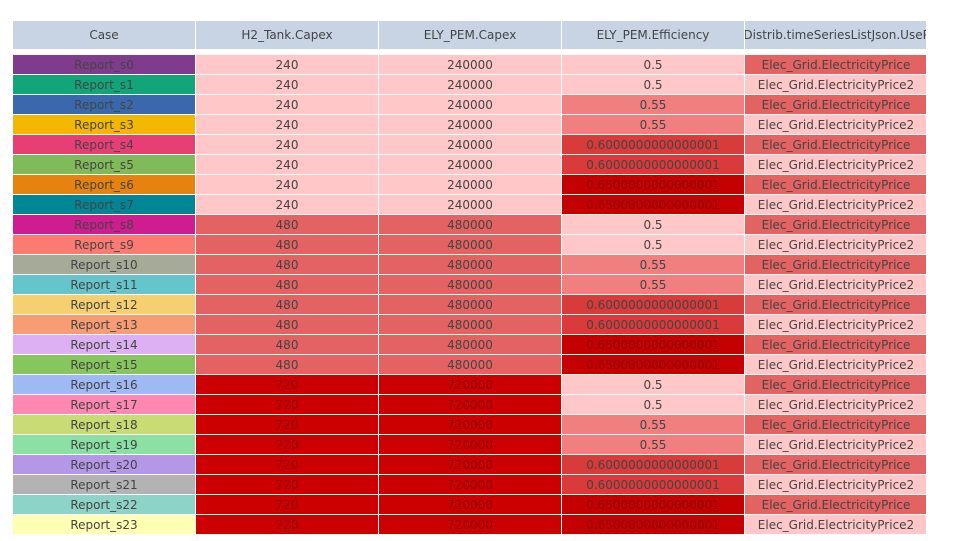 The image size is (955, 541). Describe the element at coordinates (104, 184) in the screenshot. I see `cell-case: Report_s6` at that location.